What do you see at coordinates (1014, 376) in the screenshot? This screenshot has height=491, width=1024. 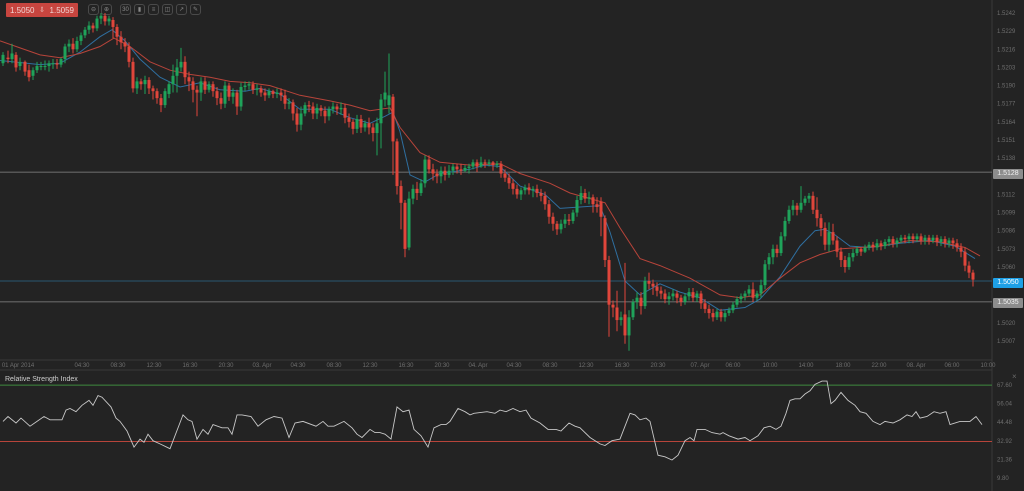 I see `close-icon: ×` at bounding box center [1014, 376].